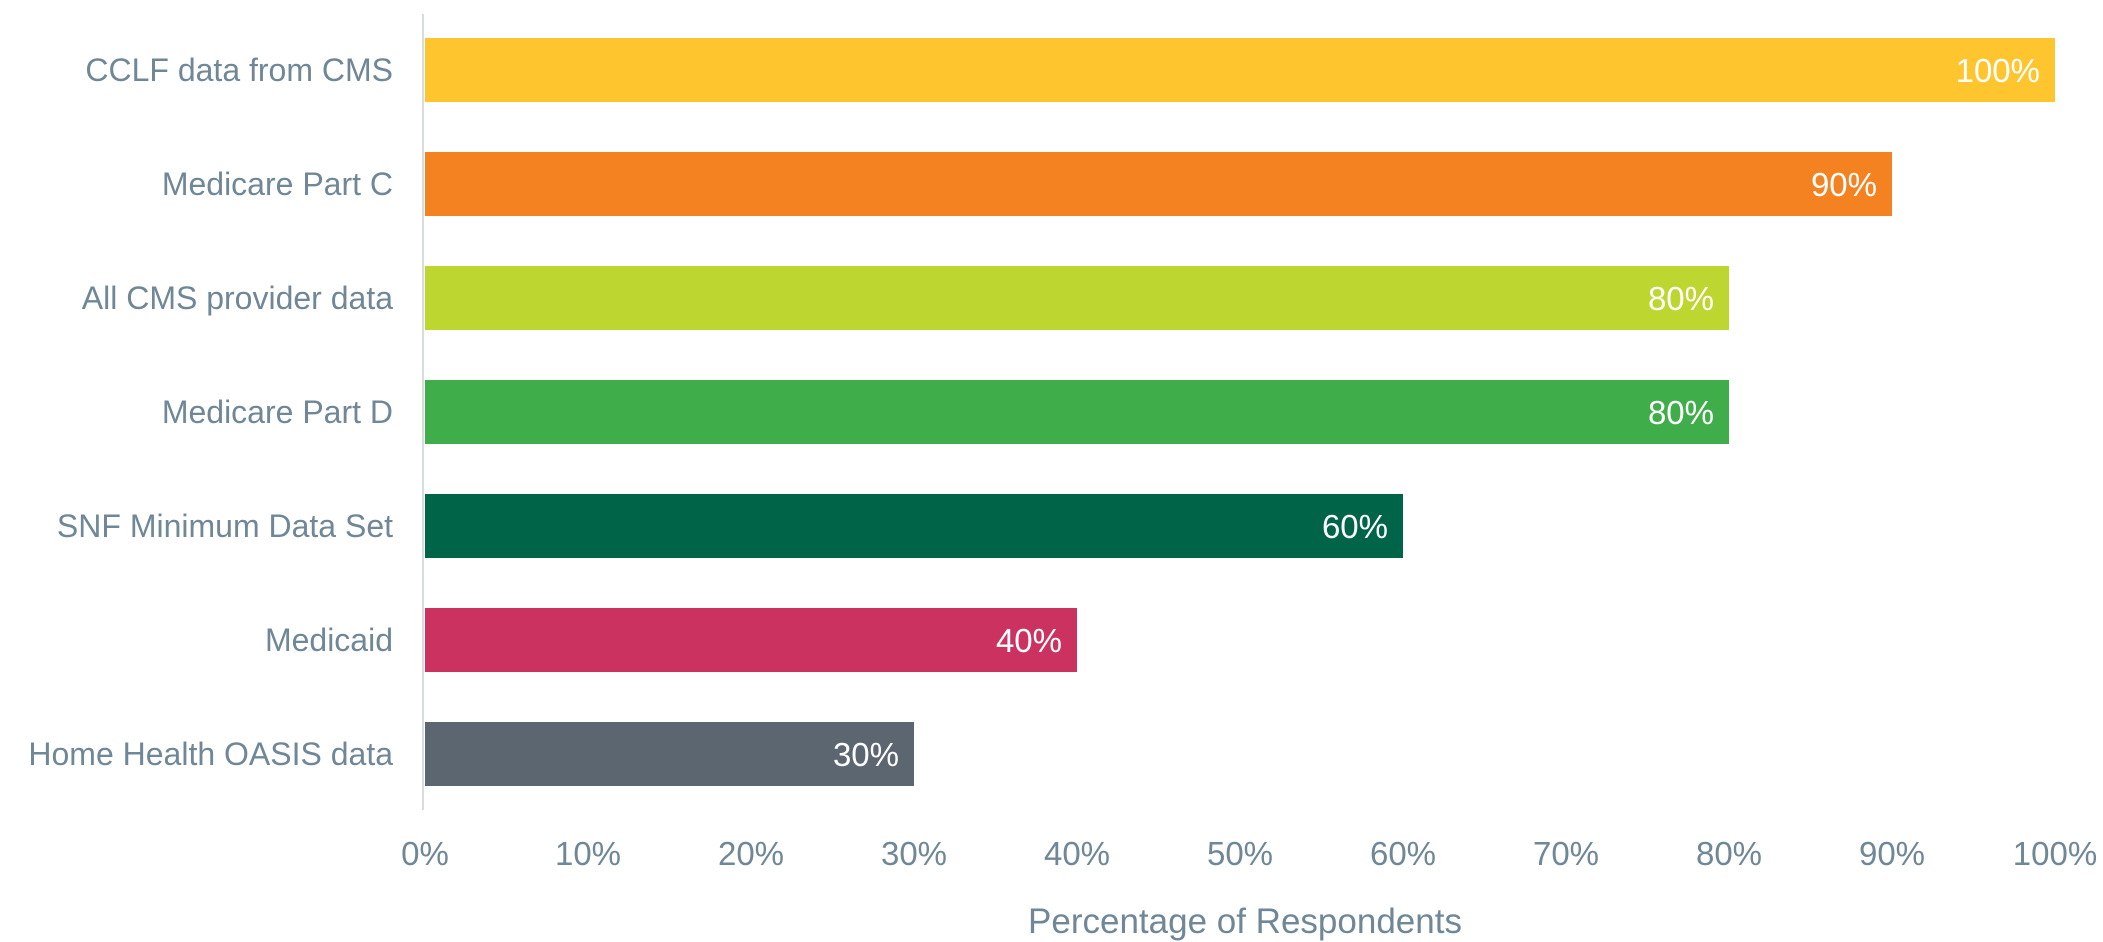 The width and height of the screenshot is (2103, 942). What do you see at coordinates (1892, 853) in the screenshot?
I see `x-tick-label: 90%` at bounding box center [1892, 853].